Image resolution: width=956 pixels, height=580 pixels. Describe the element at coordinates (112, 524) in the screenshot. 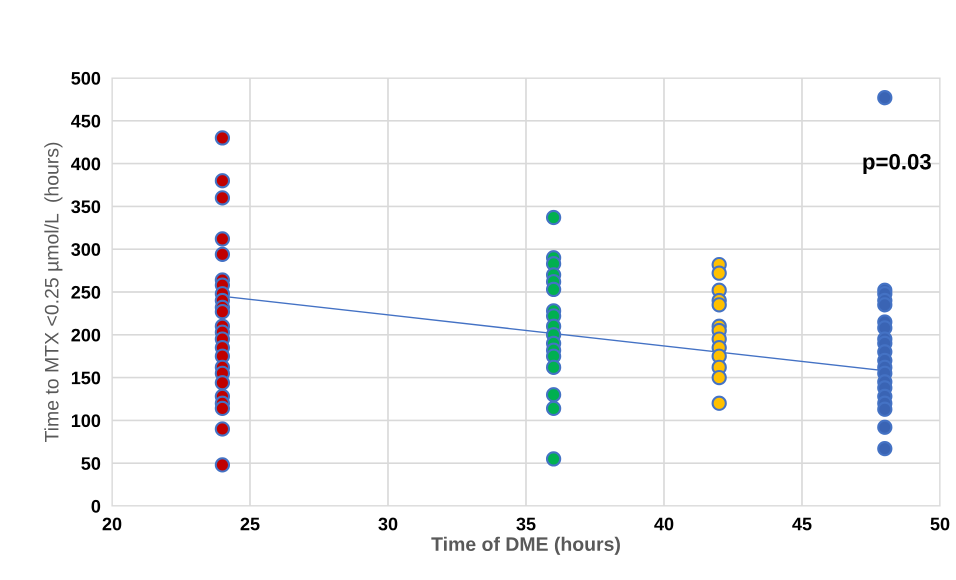

I see `x-tick-label: 20` at that location.